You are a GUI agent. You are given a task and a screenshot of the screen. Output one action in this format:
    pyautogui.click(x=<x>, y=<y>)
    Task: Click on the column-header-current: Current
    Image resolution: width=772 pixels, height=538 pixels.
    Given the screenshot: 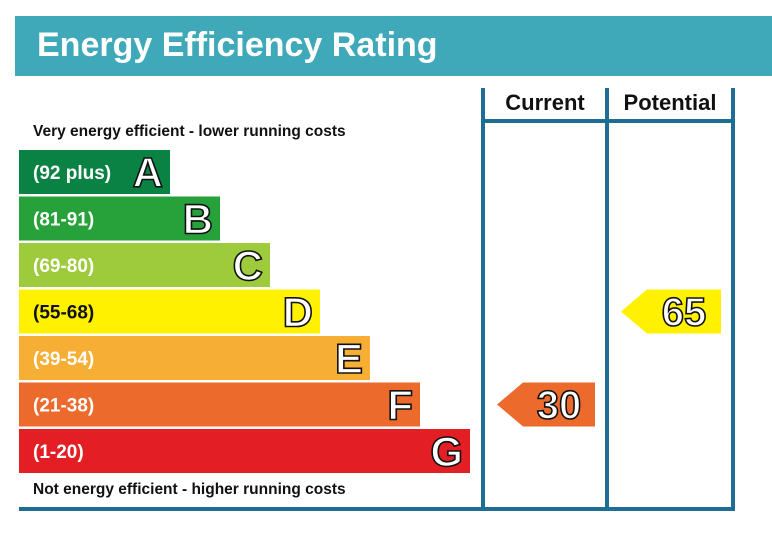 What is the action you would take?
    pyautogui.click(x=545, y=102)
    